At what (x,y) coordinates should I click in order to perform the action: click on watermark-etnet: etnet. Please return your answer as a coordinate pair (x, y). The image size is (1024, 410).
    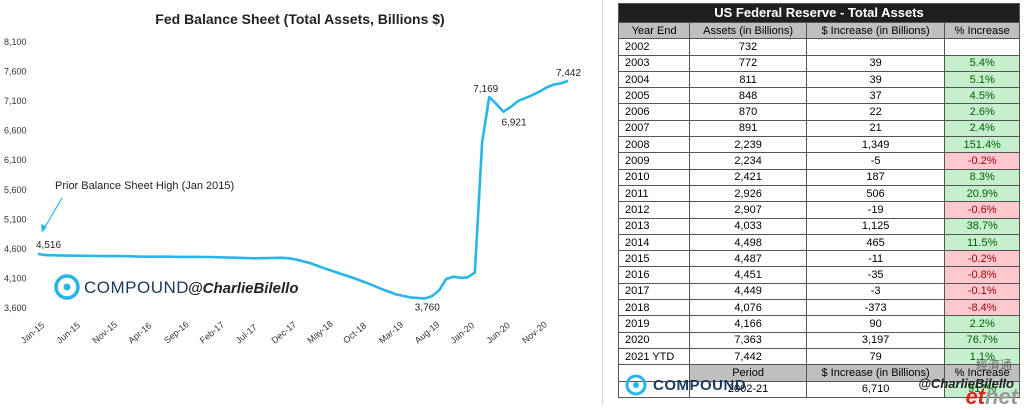
    Looking at the image, I should click on (991, 397).